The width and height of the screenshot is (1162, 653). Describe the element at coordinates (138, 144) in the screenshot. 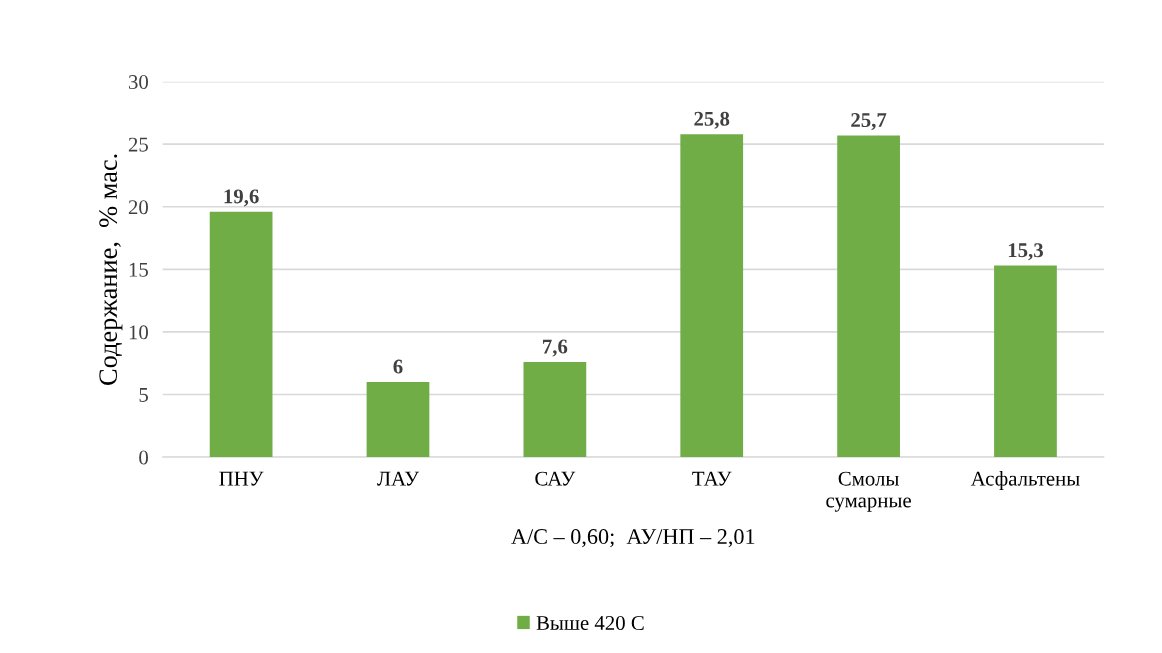

I see `y-tick-label: 25` at that location.